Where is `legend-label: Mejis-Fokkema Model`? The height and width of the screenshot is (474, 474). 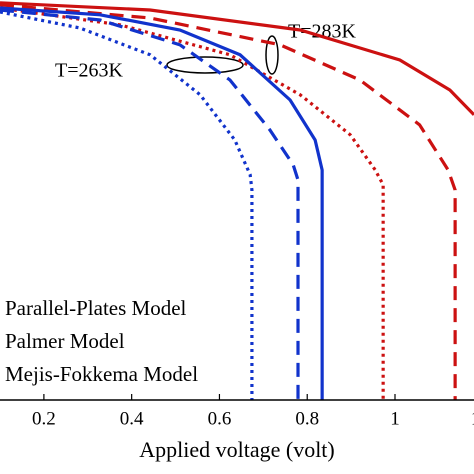 legend-label: Mejis-Fokkema Model is located at coordinates (101, 374).